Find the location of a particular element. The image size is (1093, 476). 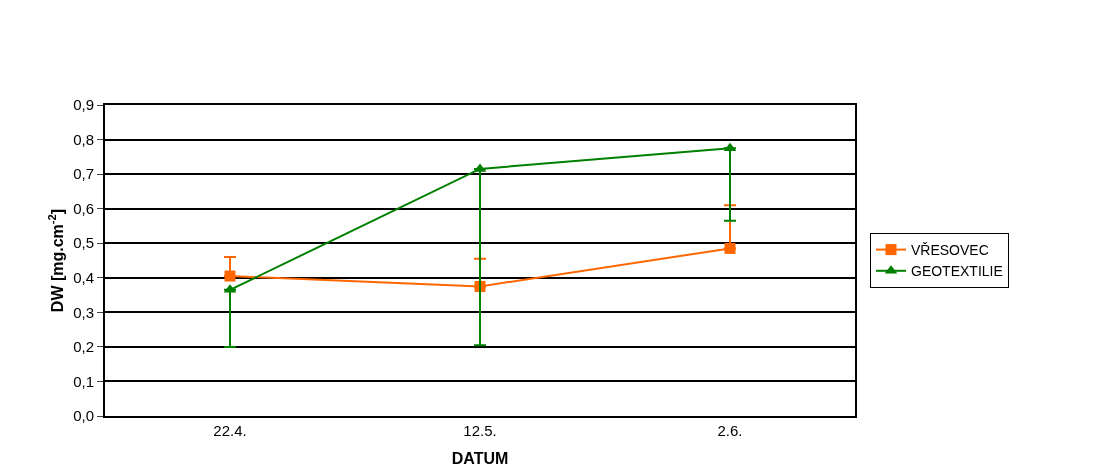

x-axis-title: DATUM is located at coordinates (480, 459).